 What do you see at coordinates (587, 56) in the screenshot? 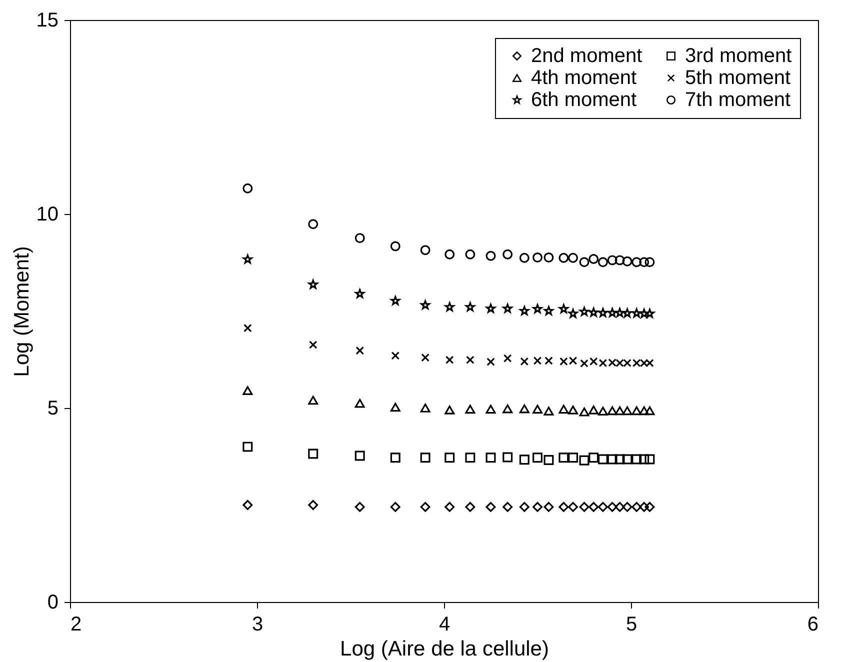
I see `legend-label: 2nd moment` at bounding box center [587, 56].